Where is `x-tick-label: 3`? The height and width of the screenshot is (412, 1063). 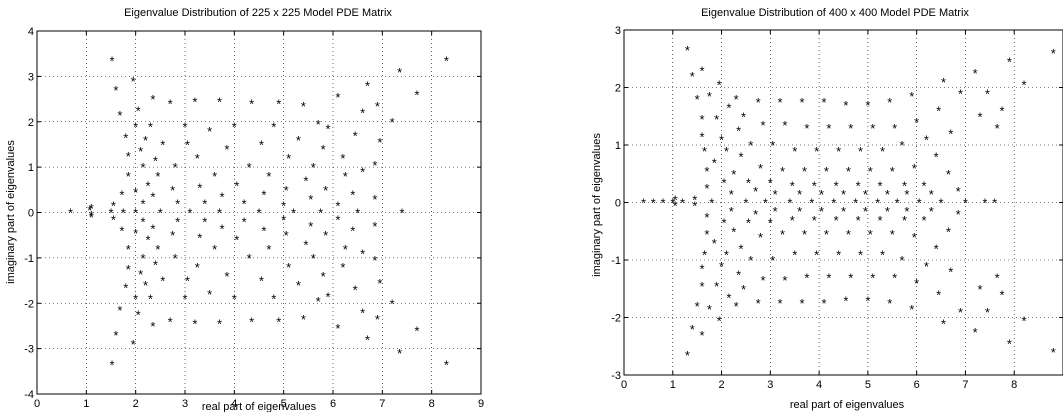
x-tick-label: 3 is located at coordinates (770, 385).